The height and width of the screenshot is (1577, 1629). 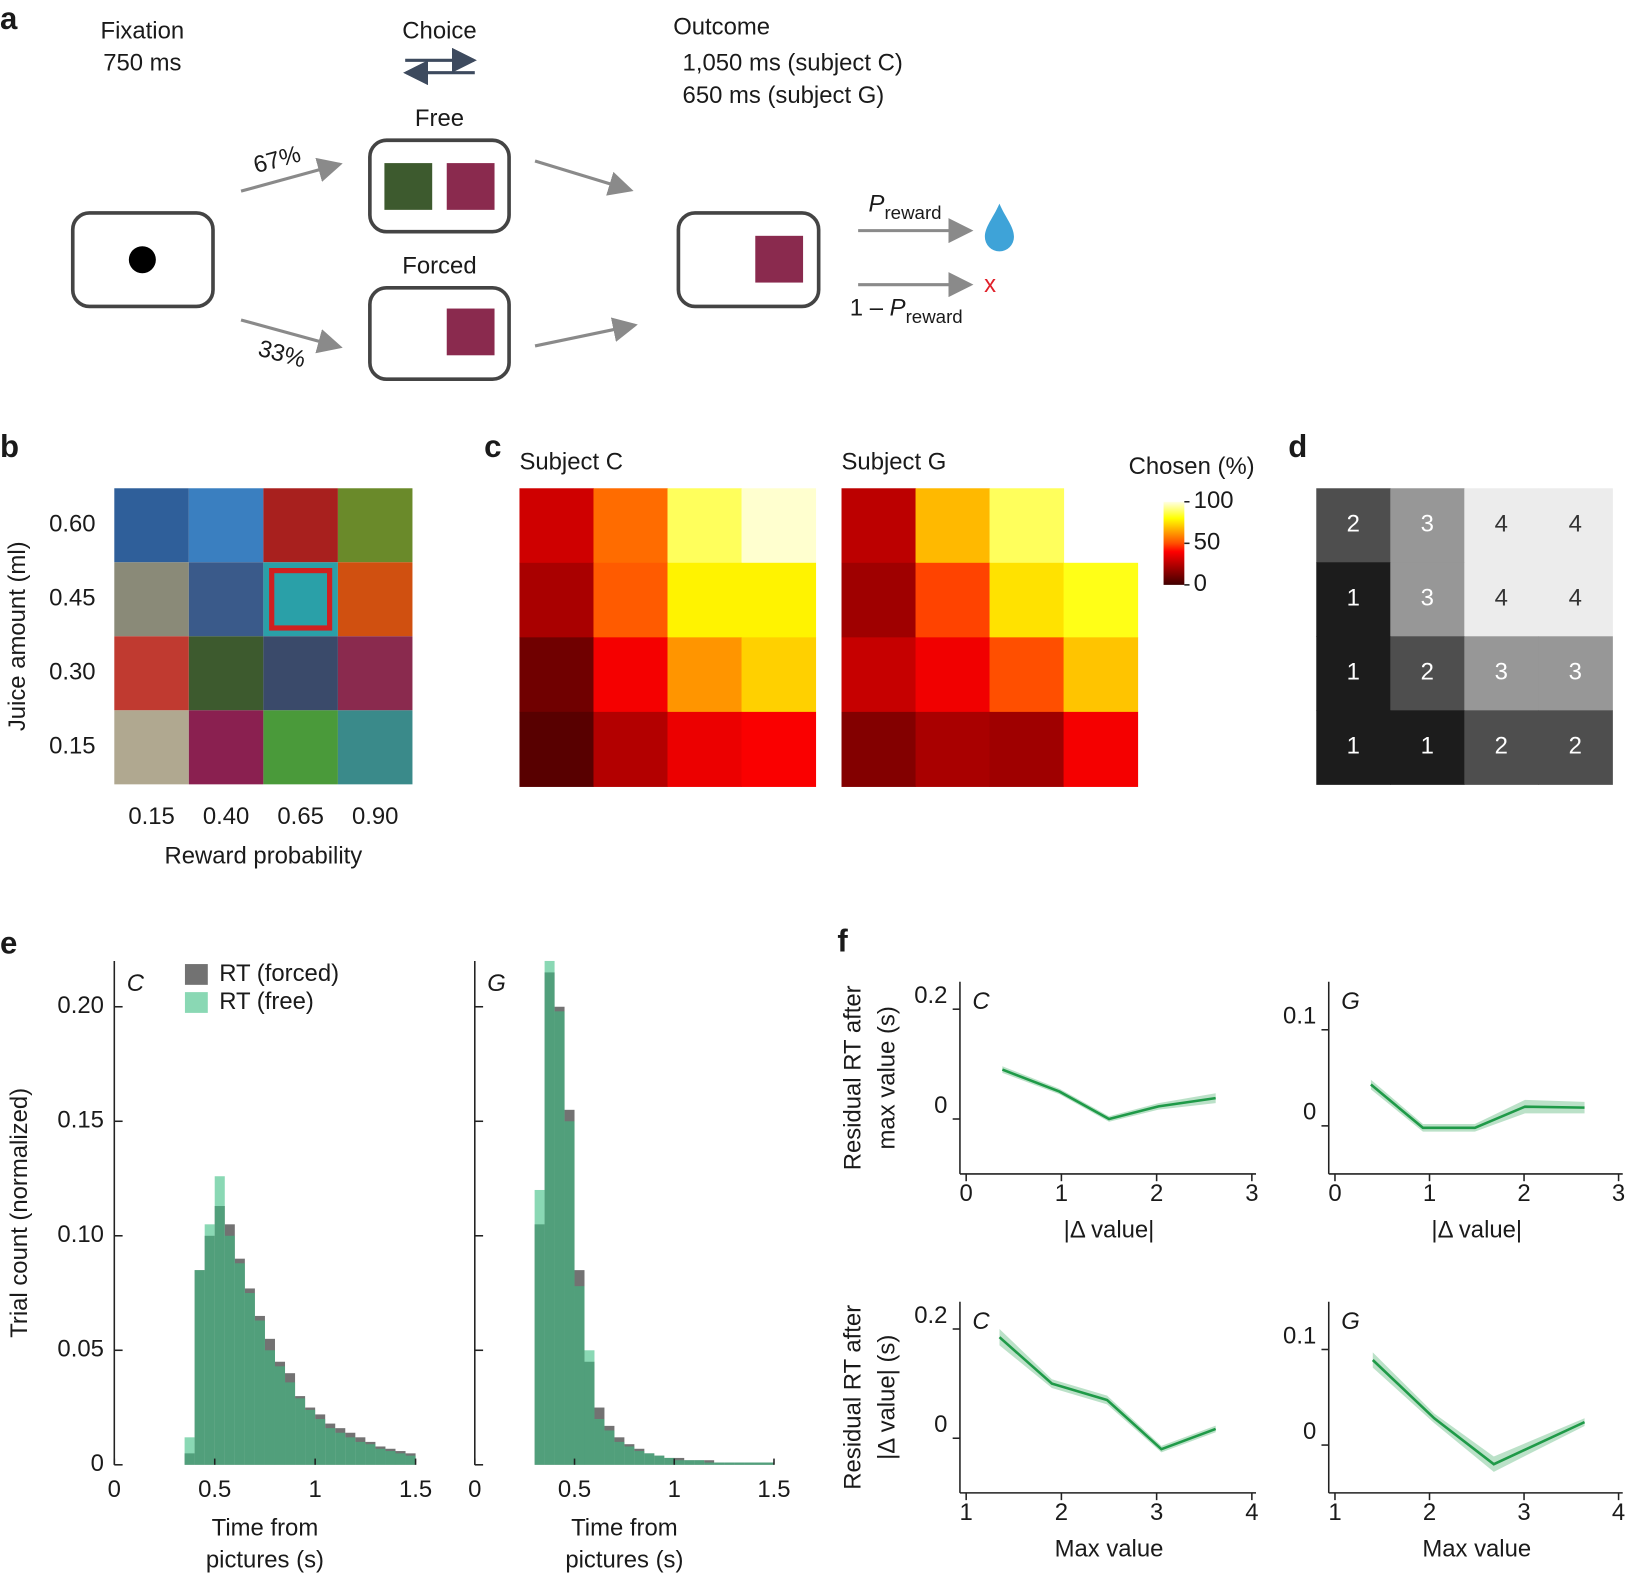 What do you see at coordinates (19, 1213) in the screenshot?
I see `y-axis-label: Trial count (normalized)` at bounding box center [19, 1213].